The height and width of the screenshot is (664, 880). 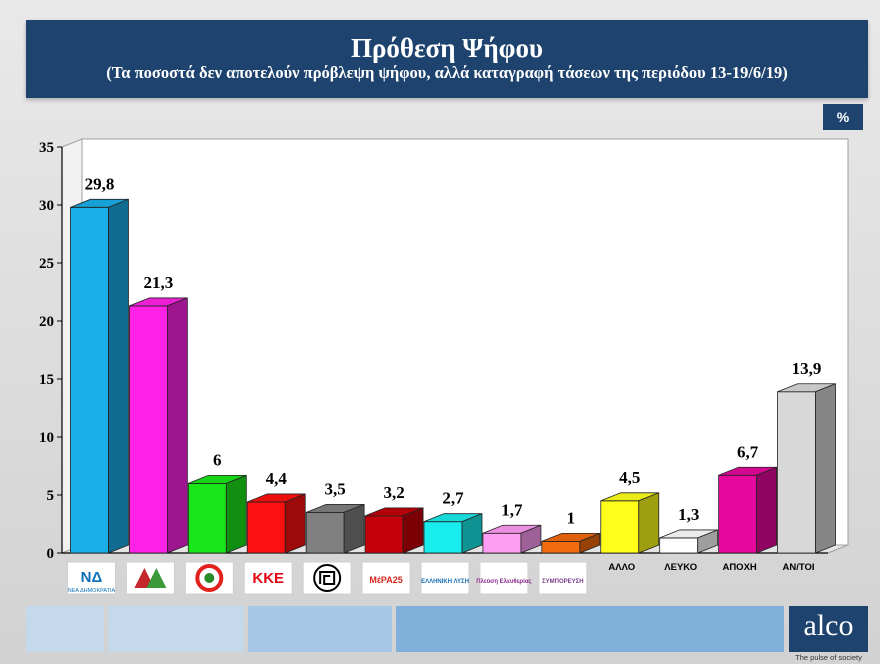 I want to click on data-label: 2,7, so click(x=453, y=498).